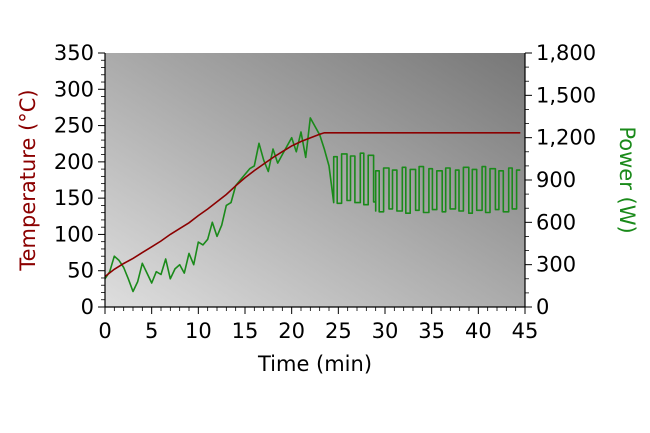 This screenshot has height=433, width=650. What do you see at coordinates (291, 331) in the screenshot?
I see `x-tick-label: 20` at bounding box center [291, 331].